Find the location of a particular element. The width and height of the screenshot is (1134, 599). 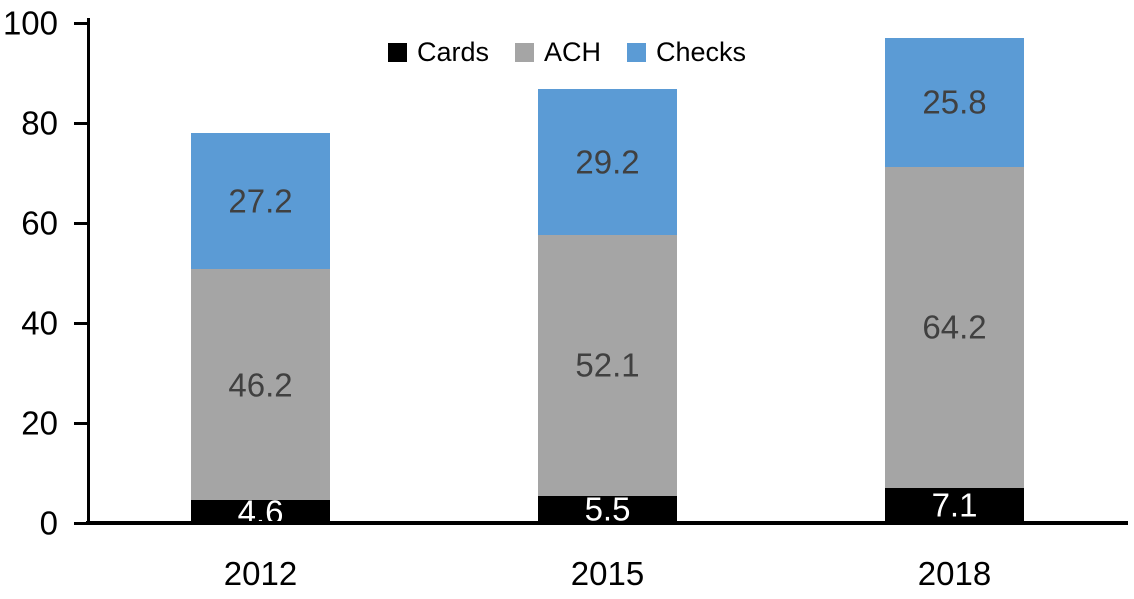

data-label: 7.1 is located at coordinates (954, 505).